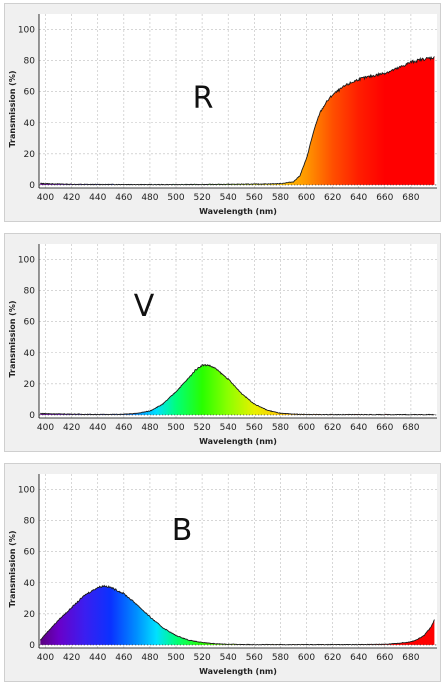 The height and width of the screenshot is (686, 445). Describe the element at coordinates (182, 530) in the screenshot. I see `chart-title: B` at that location.